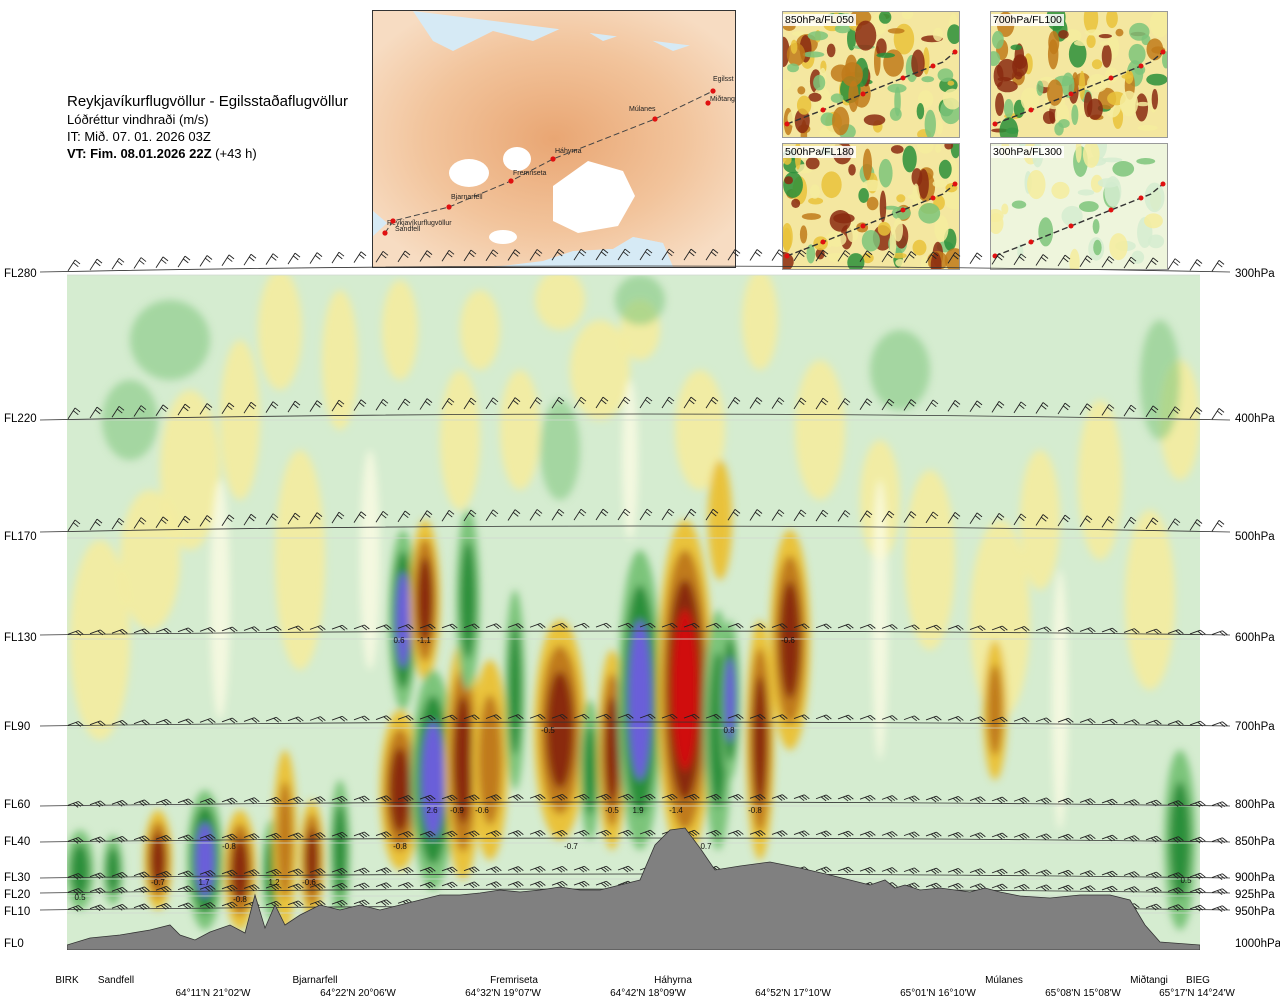  Describe the element at coordinates (358, 993) in the screenshot. I see `coord-label: 64°22'N 20°06'W` at that location.